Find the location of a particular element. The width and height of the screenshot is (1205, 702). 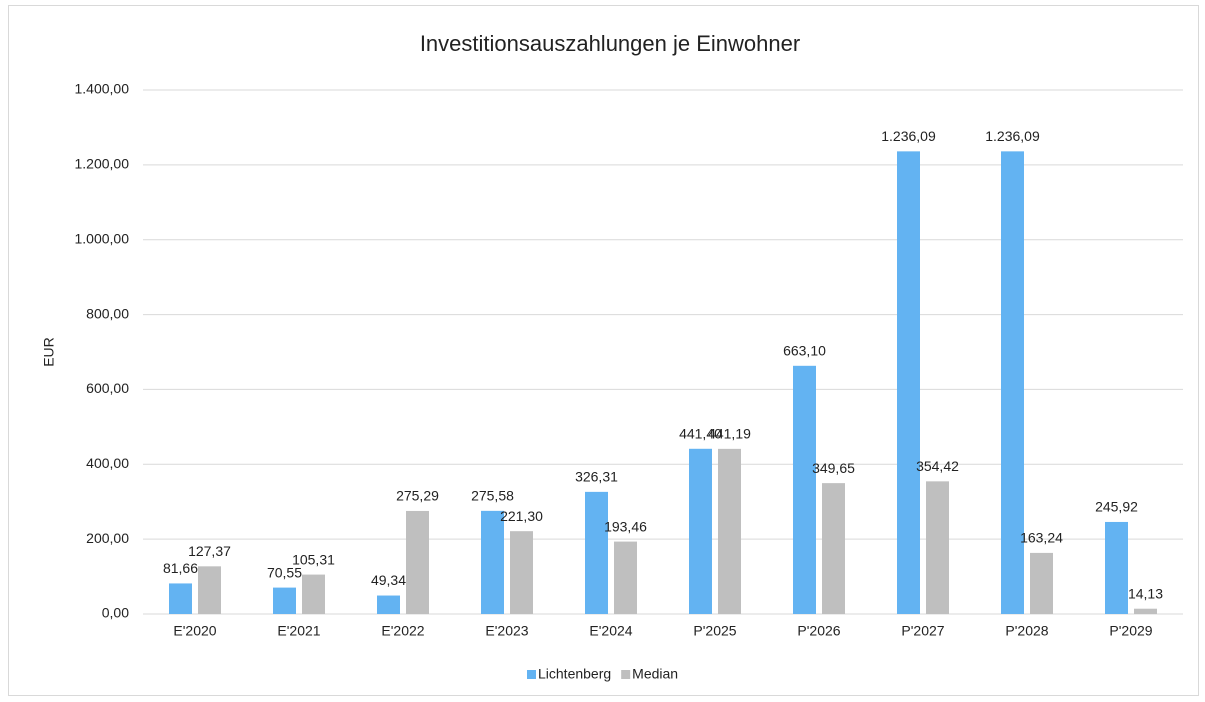

legend-label: Median is located at coordinates (655, 674).